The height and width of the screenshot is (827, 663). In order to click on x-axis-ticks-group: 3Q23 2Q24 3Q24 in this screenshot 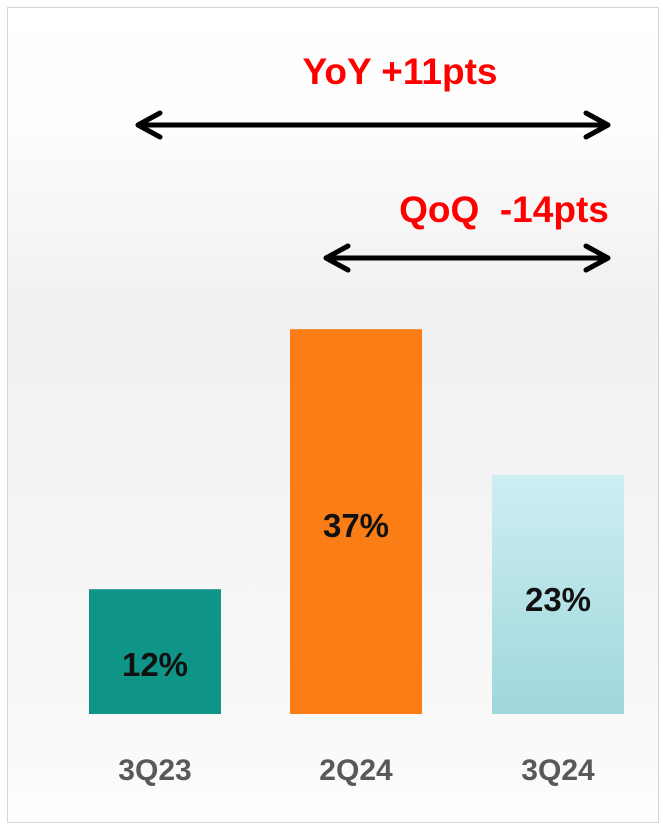, I will do `click(356, 770)`.